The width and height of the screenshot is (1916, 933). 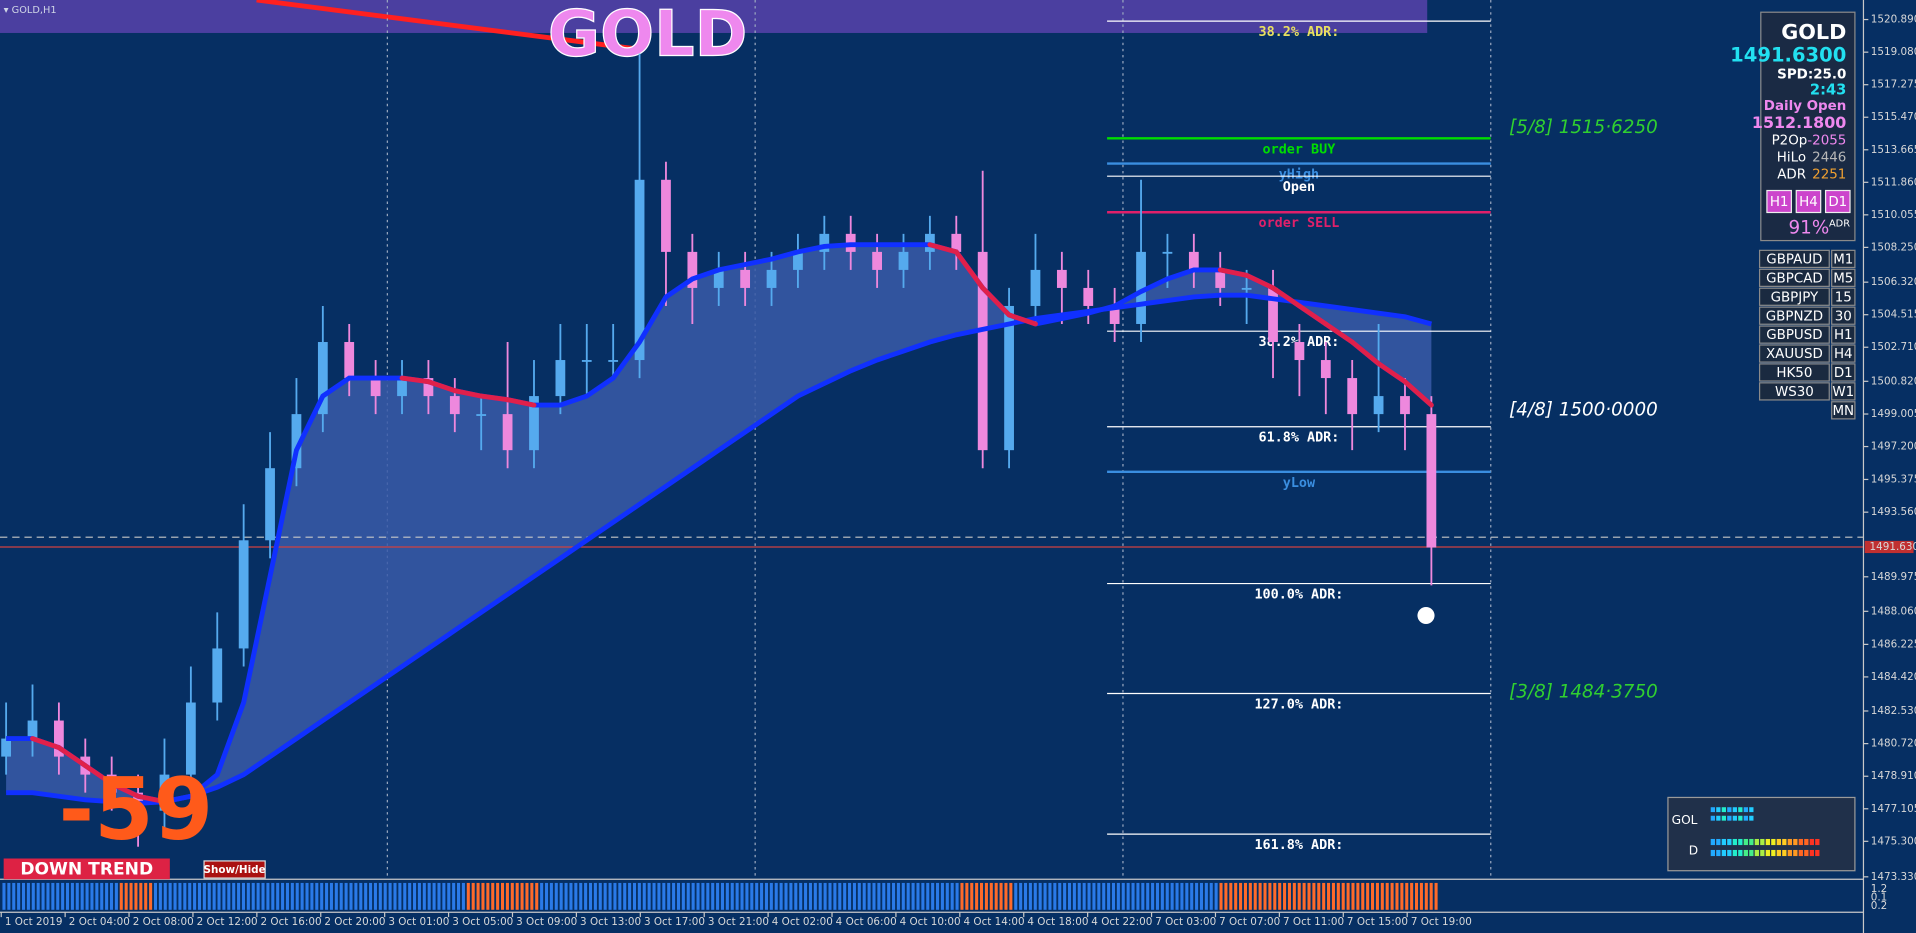 What do you see at coordinates (1826, 140) in the screenshot?
I see `p2op-value: -2055` at bounding box center [1826, 140].